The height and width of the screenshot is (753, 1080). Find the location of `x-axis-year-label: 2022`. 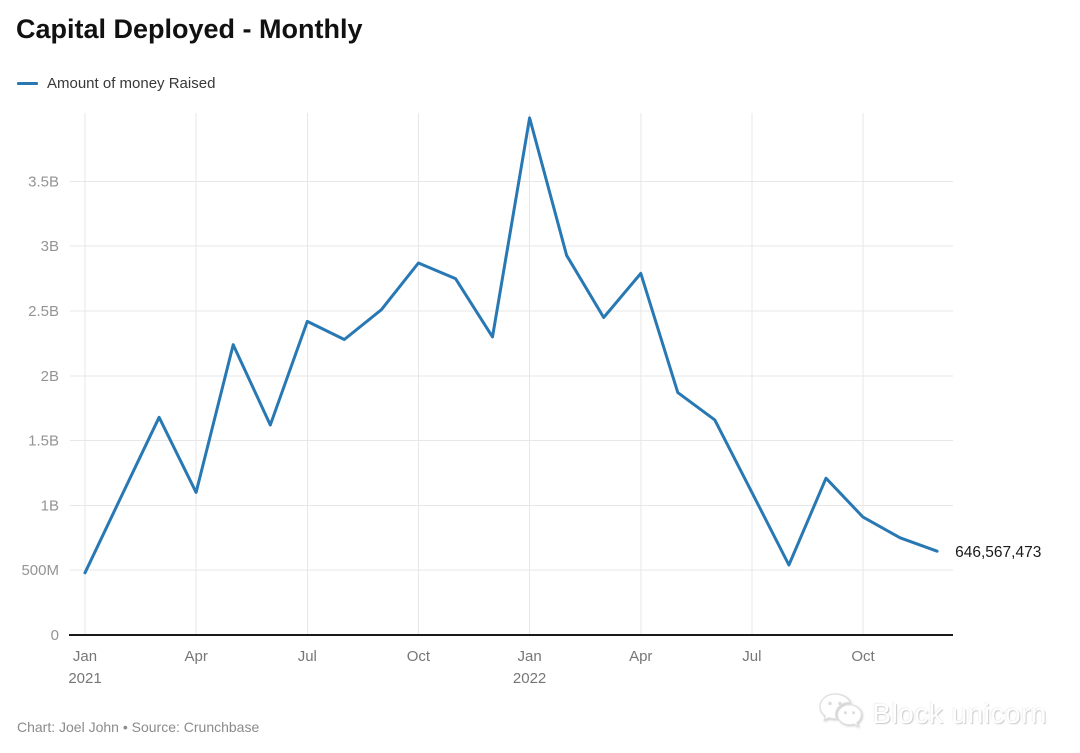

x-axis-year-label: 2022 is located at coordinates (529, 678).